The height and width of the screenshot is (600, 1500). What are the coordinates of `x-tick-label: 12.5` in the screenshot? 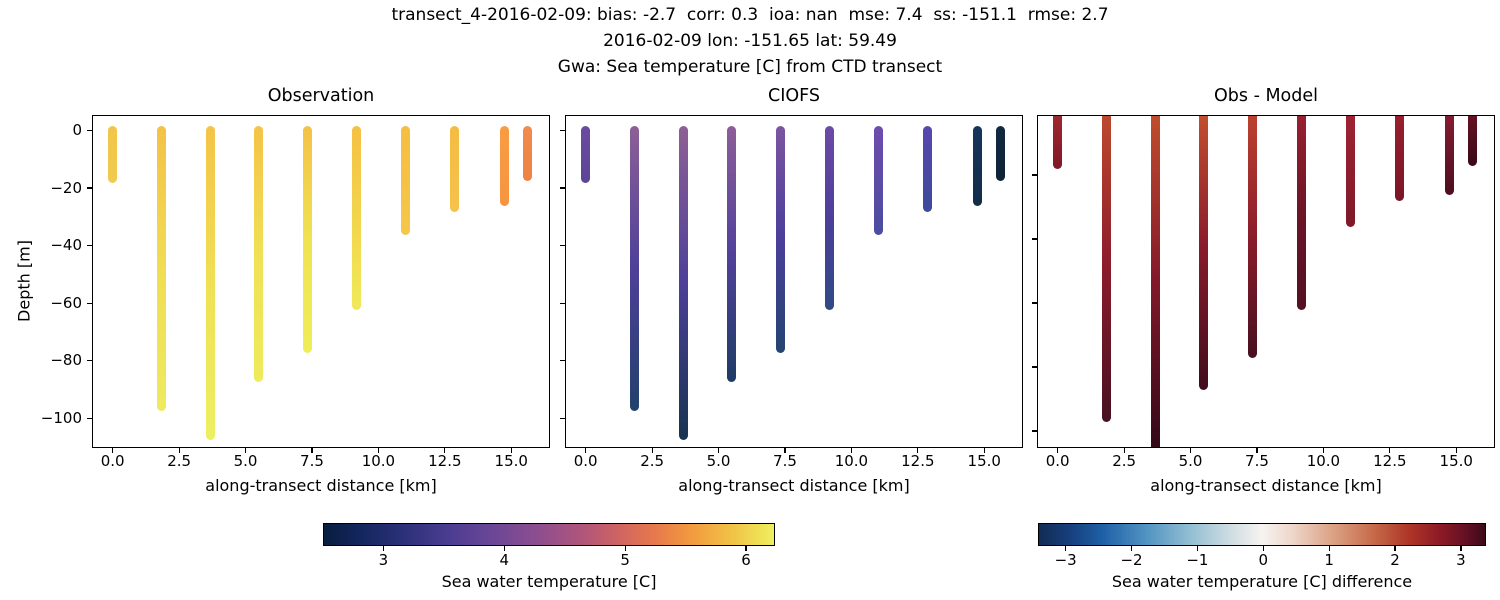 It's located at (918, 461).